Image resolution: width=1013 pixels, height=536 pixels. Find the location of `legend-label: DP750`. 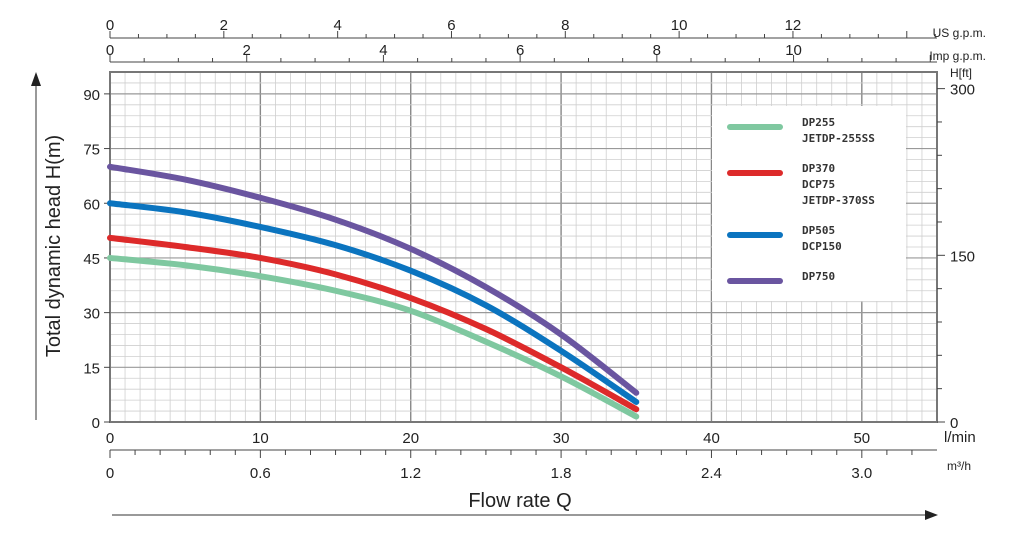

legend-label: DP750 is located at coordinates (818, 276).